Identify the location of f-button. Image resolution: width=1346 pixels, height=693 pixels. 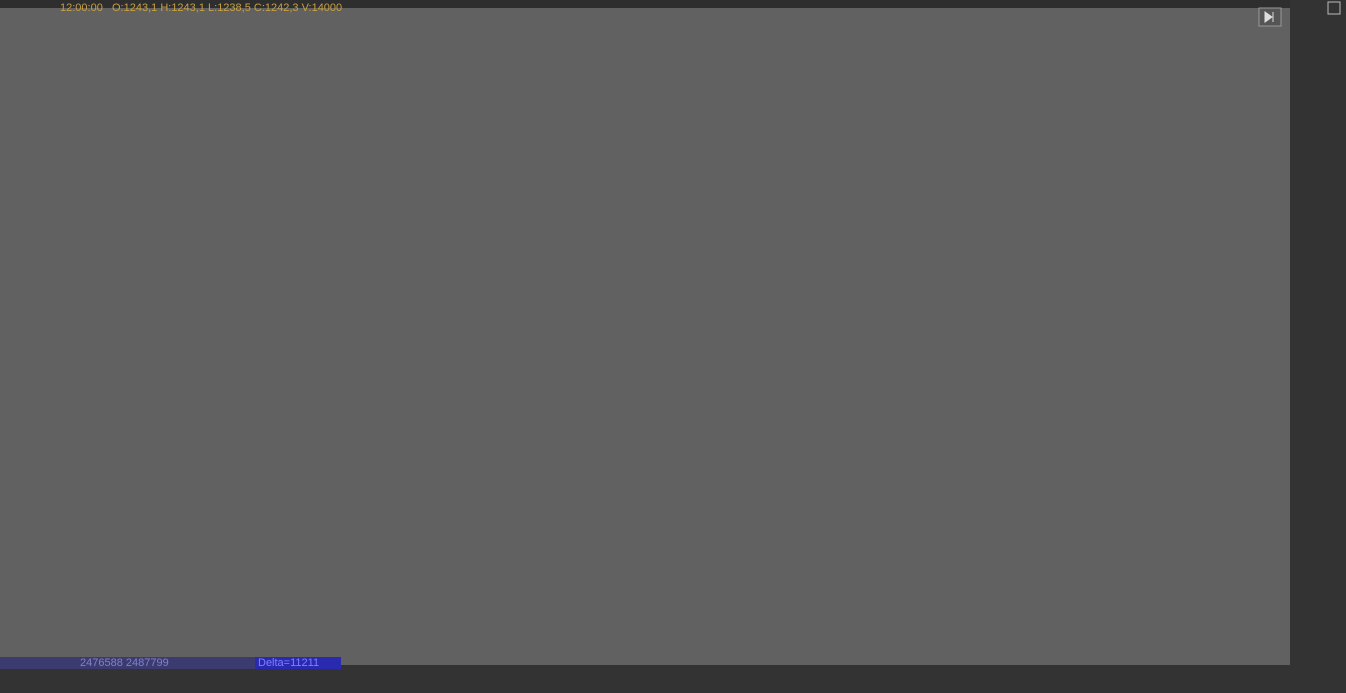
(1334, 8).